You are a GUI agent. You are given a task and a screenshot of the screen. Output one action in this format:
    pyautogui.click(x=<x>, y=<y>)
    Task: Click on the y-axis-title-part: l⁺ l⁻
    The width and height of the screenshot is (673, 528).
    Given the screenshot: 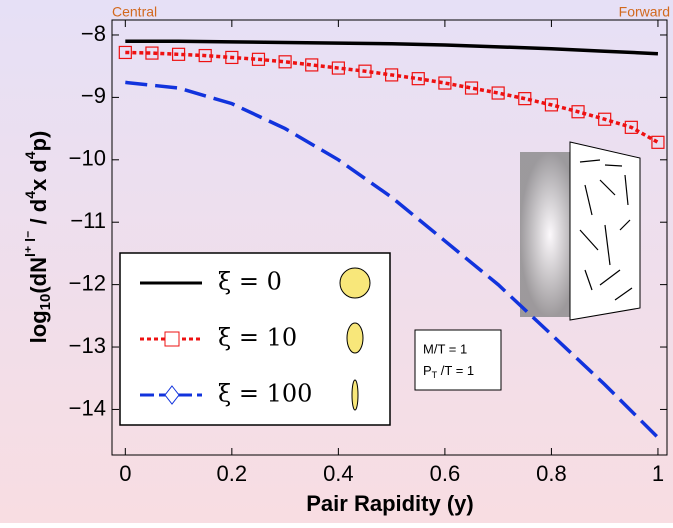 What is the action you would take?
    pyautogui.click(x=30, y=244)
    